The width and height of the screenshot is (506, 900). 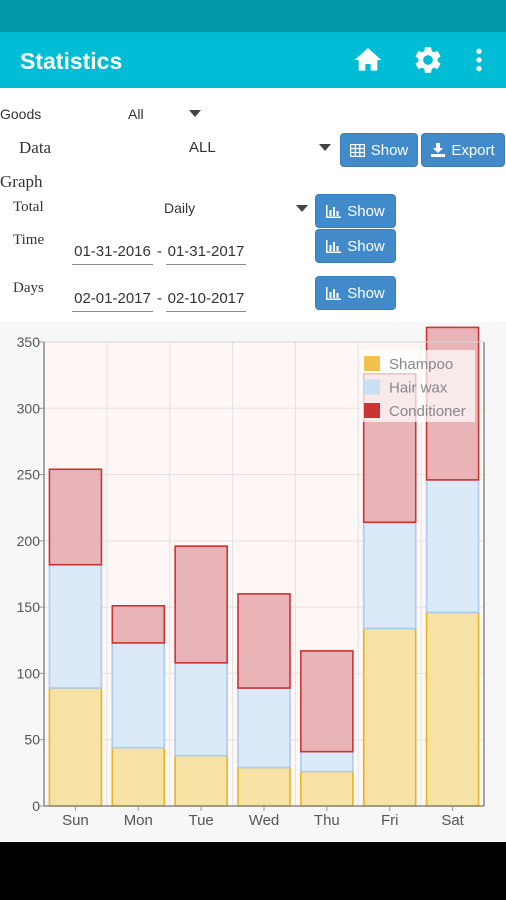 What do you see at coordinates (32, 740) in the screenshot?
I see `y-tick-label: 50` at bounding box center [32, 740].